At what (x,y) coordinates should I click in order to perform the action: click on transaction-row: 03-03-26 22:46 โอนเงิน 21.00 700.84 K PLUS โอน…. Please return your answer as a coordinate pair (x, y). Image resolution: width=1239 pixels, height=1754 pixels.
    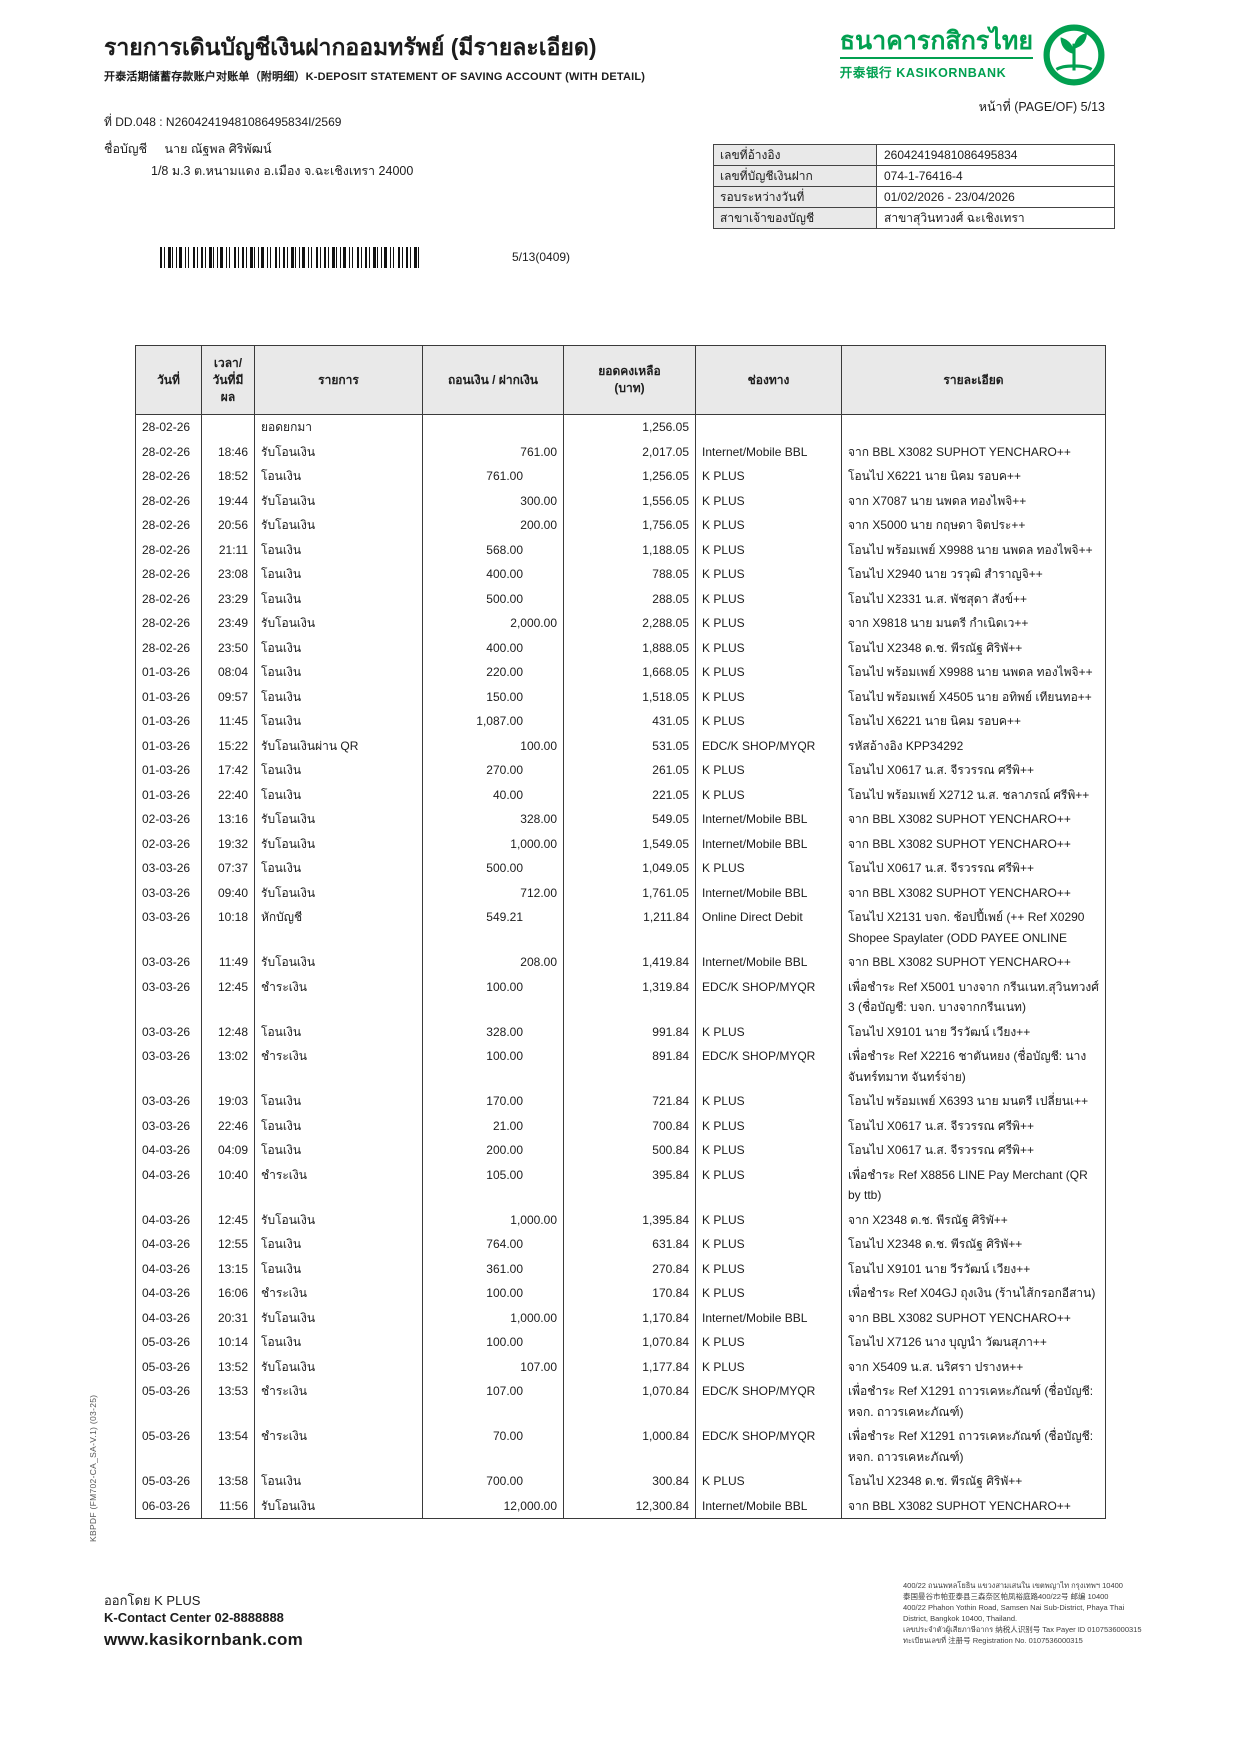
    Looking at the image, I should click on (620, 1125).